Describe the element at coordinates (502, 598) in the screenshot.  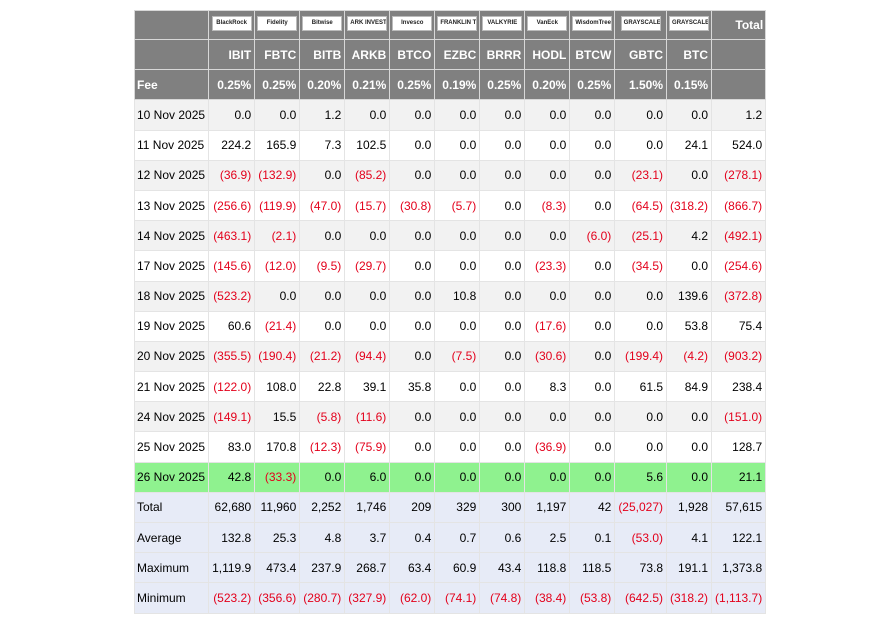
I see `summary-value: (74.8)` at that location.